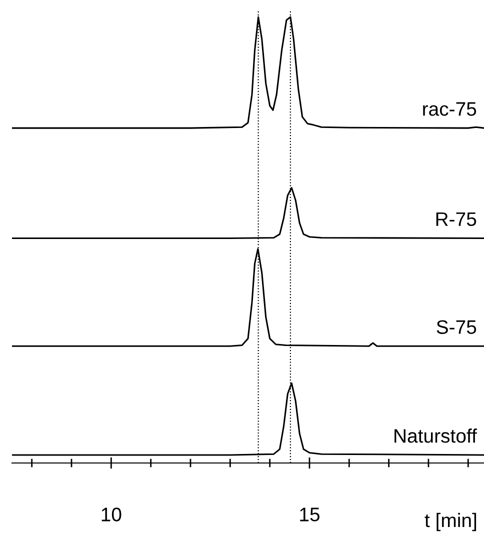 The height and width of the screenshot is (533, 484). What do you see at coordinates (112, 515) in the screenshot?
I see `x-tick-label: 10` at bounding box center [112, 515].